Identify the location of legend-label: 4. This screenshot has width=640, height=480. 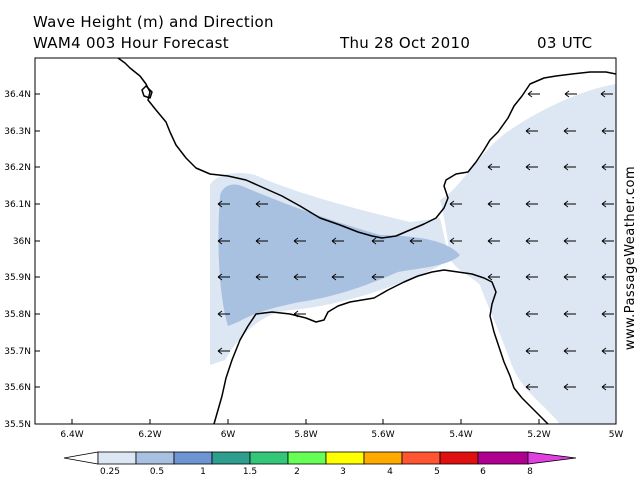
(390, 472).